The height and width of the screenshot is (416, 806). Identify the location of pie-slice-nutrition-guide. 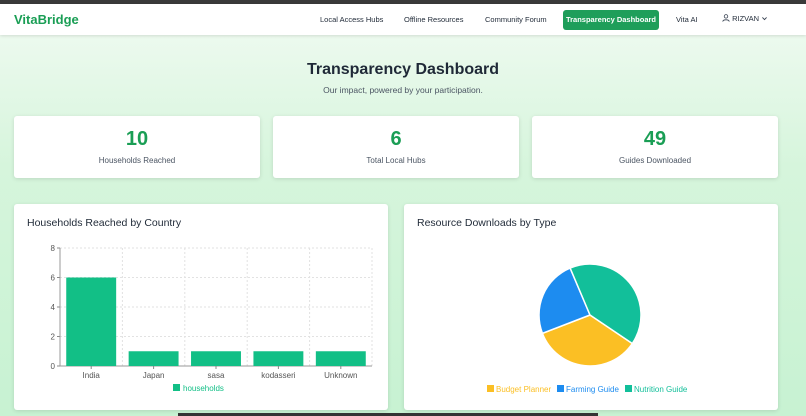
(605, 304).